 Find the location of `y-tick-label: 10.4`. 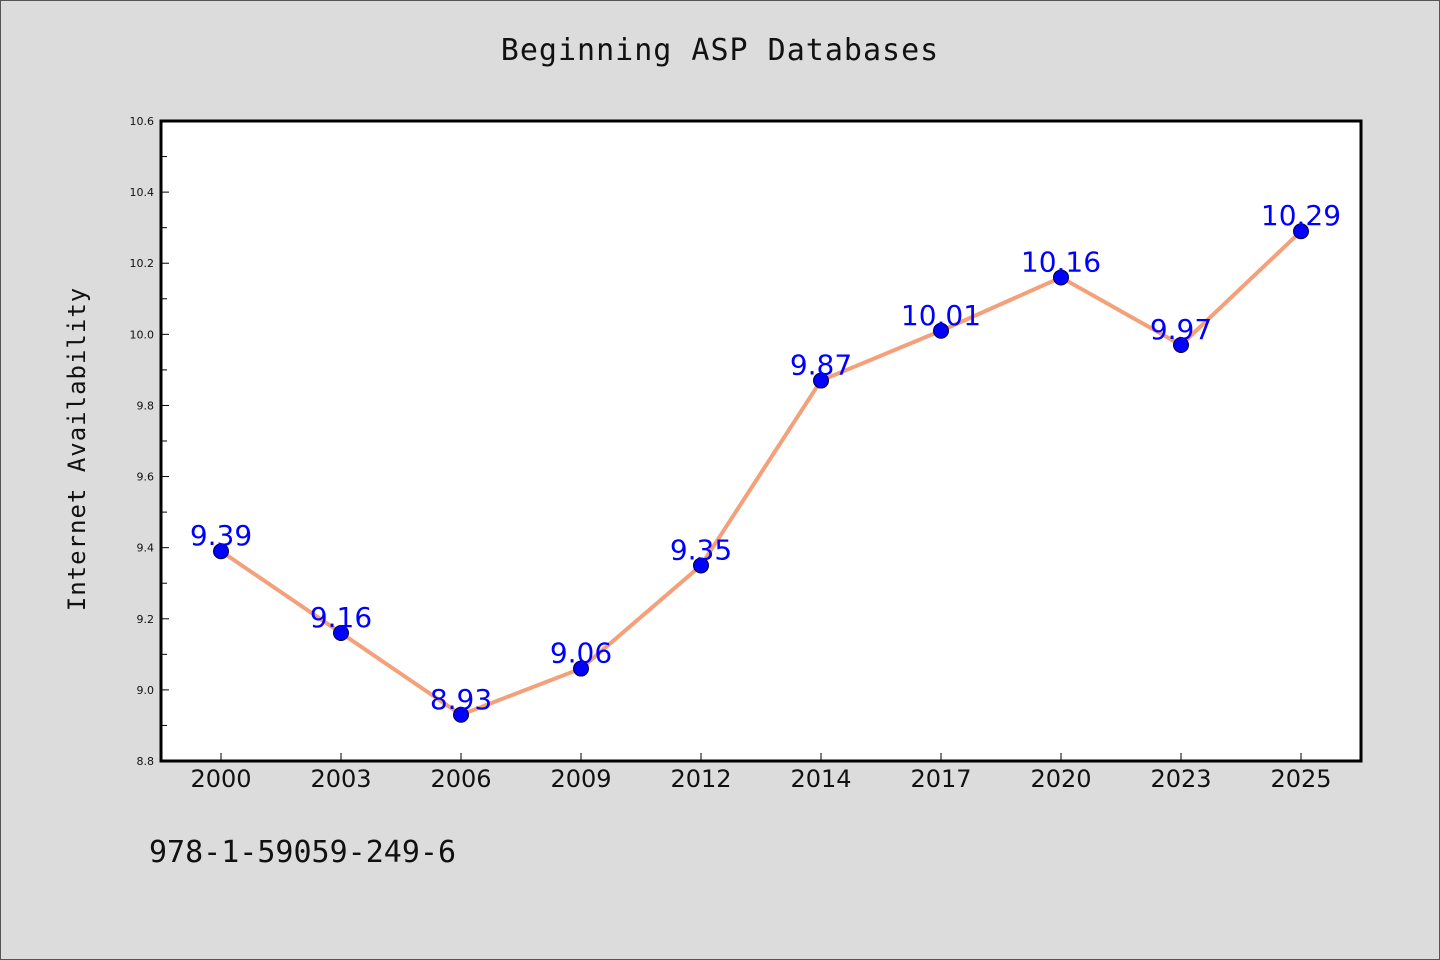

y-tick-label: 10.4 is located at coordinates (142, 192).